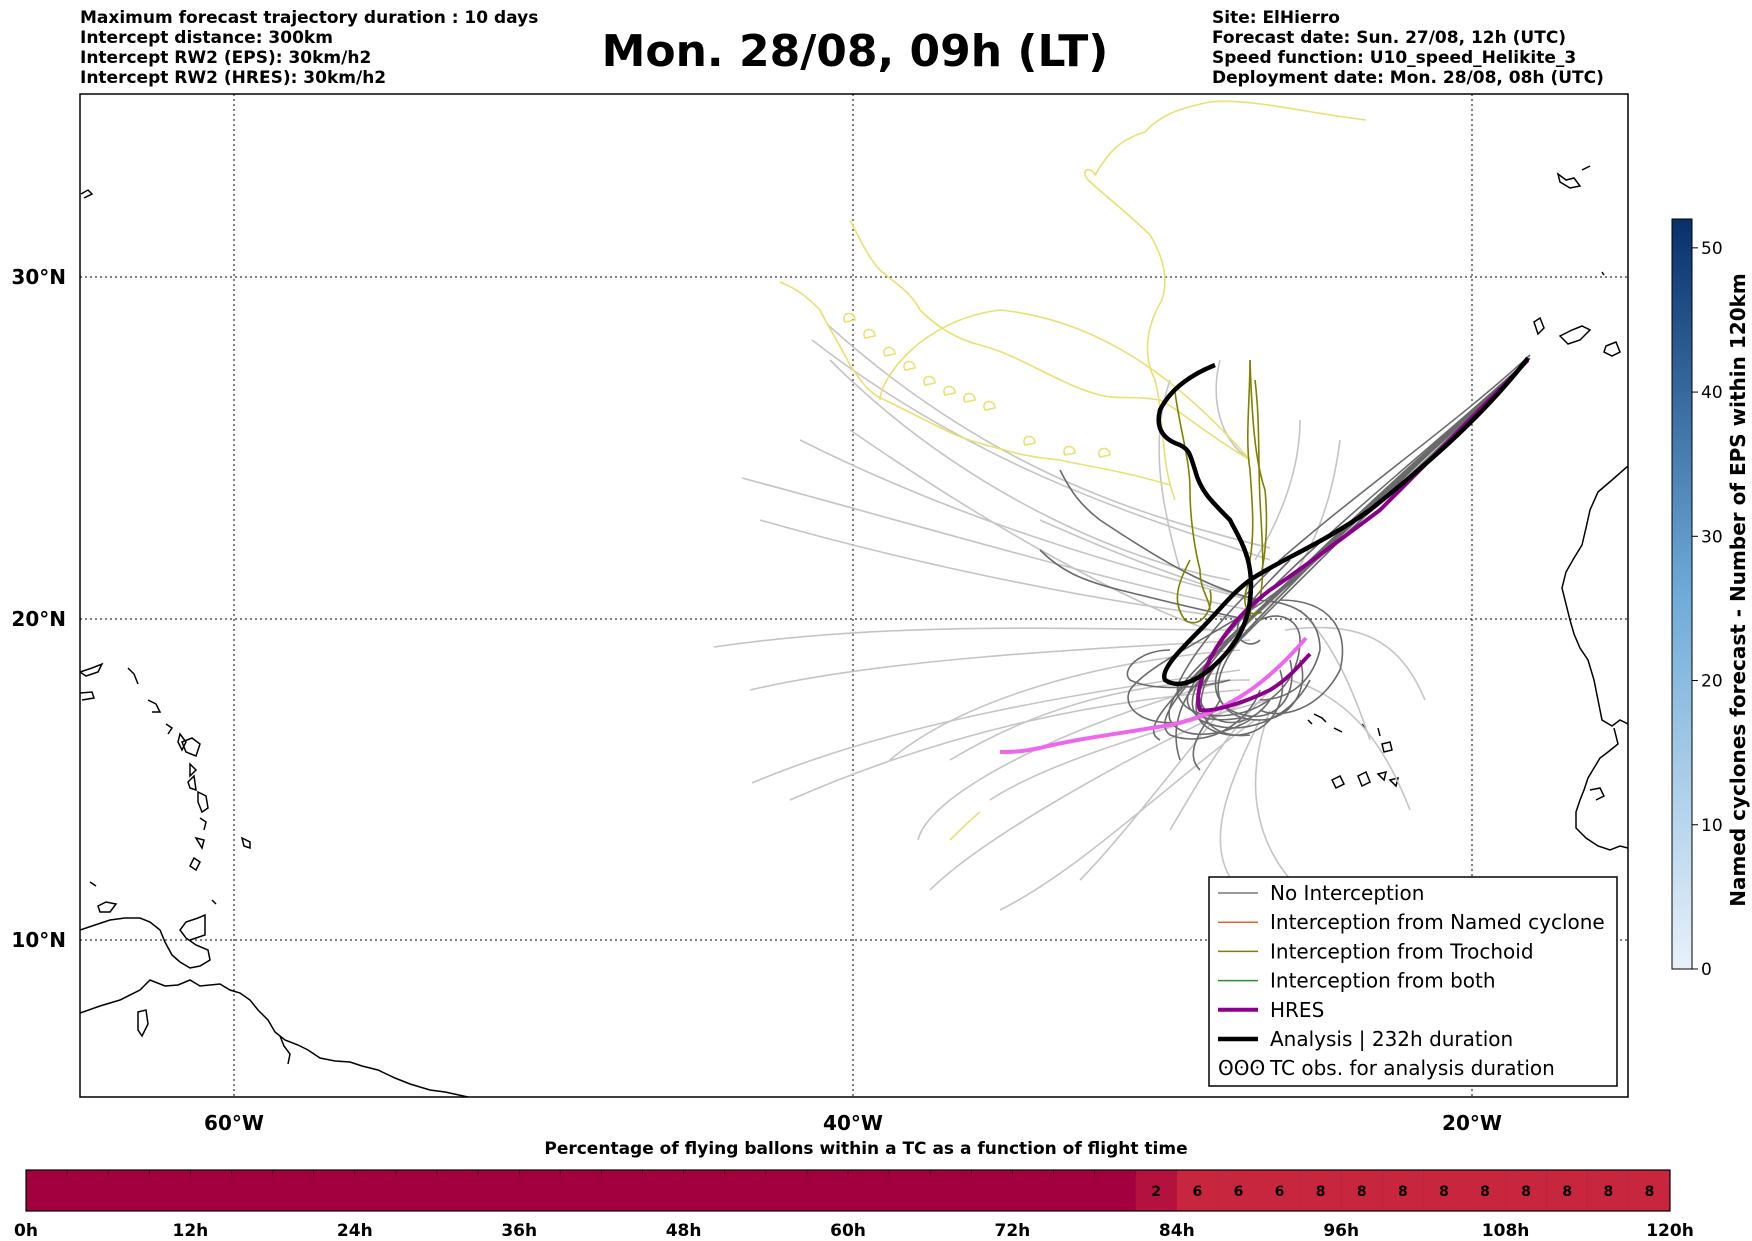 The width and height of the screenshot is (1752, 1241). I want to click on legend-label: Interception from Named cyclone, so click(1437, 922).